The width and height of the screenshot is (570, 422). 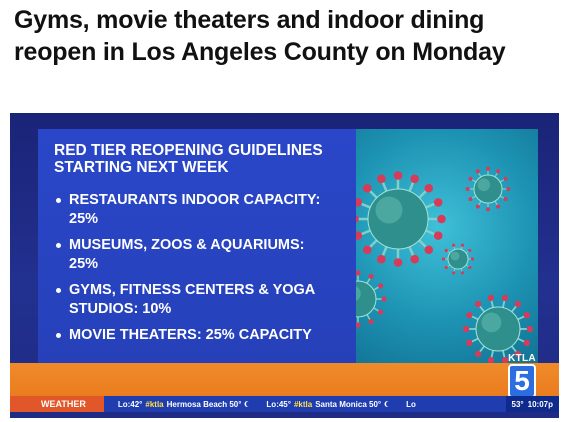 I want to click on ticker-trailing: Lo, so click(x=411, y=404).